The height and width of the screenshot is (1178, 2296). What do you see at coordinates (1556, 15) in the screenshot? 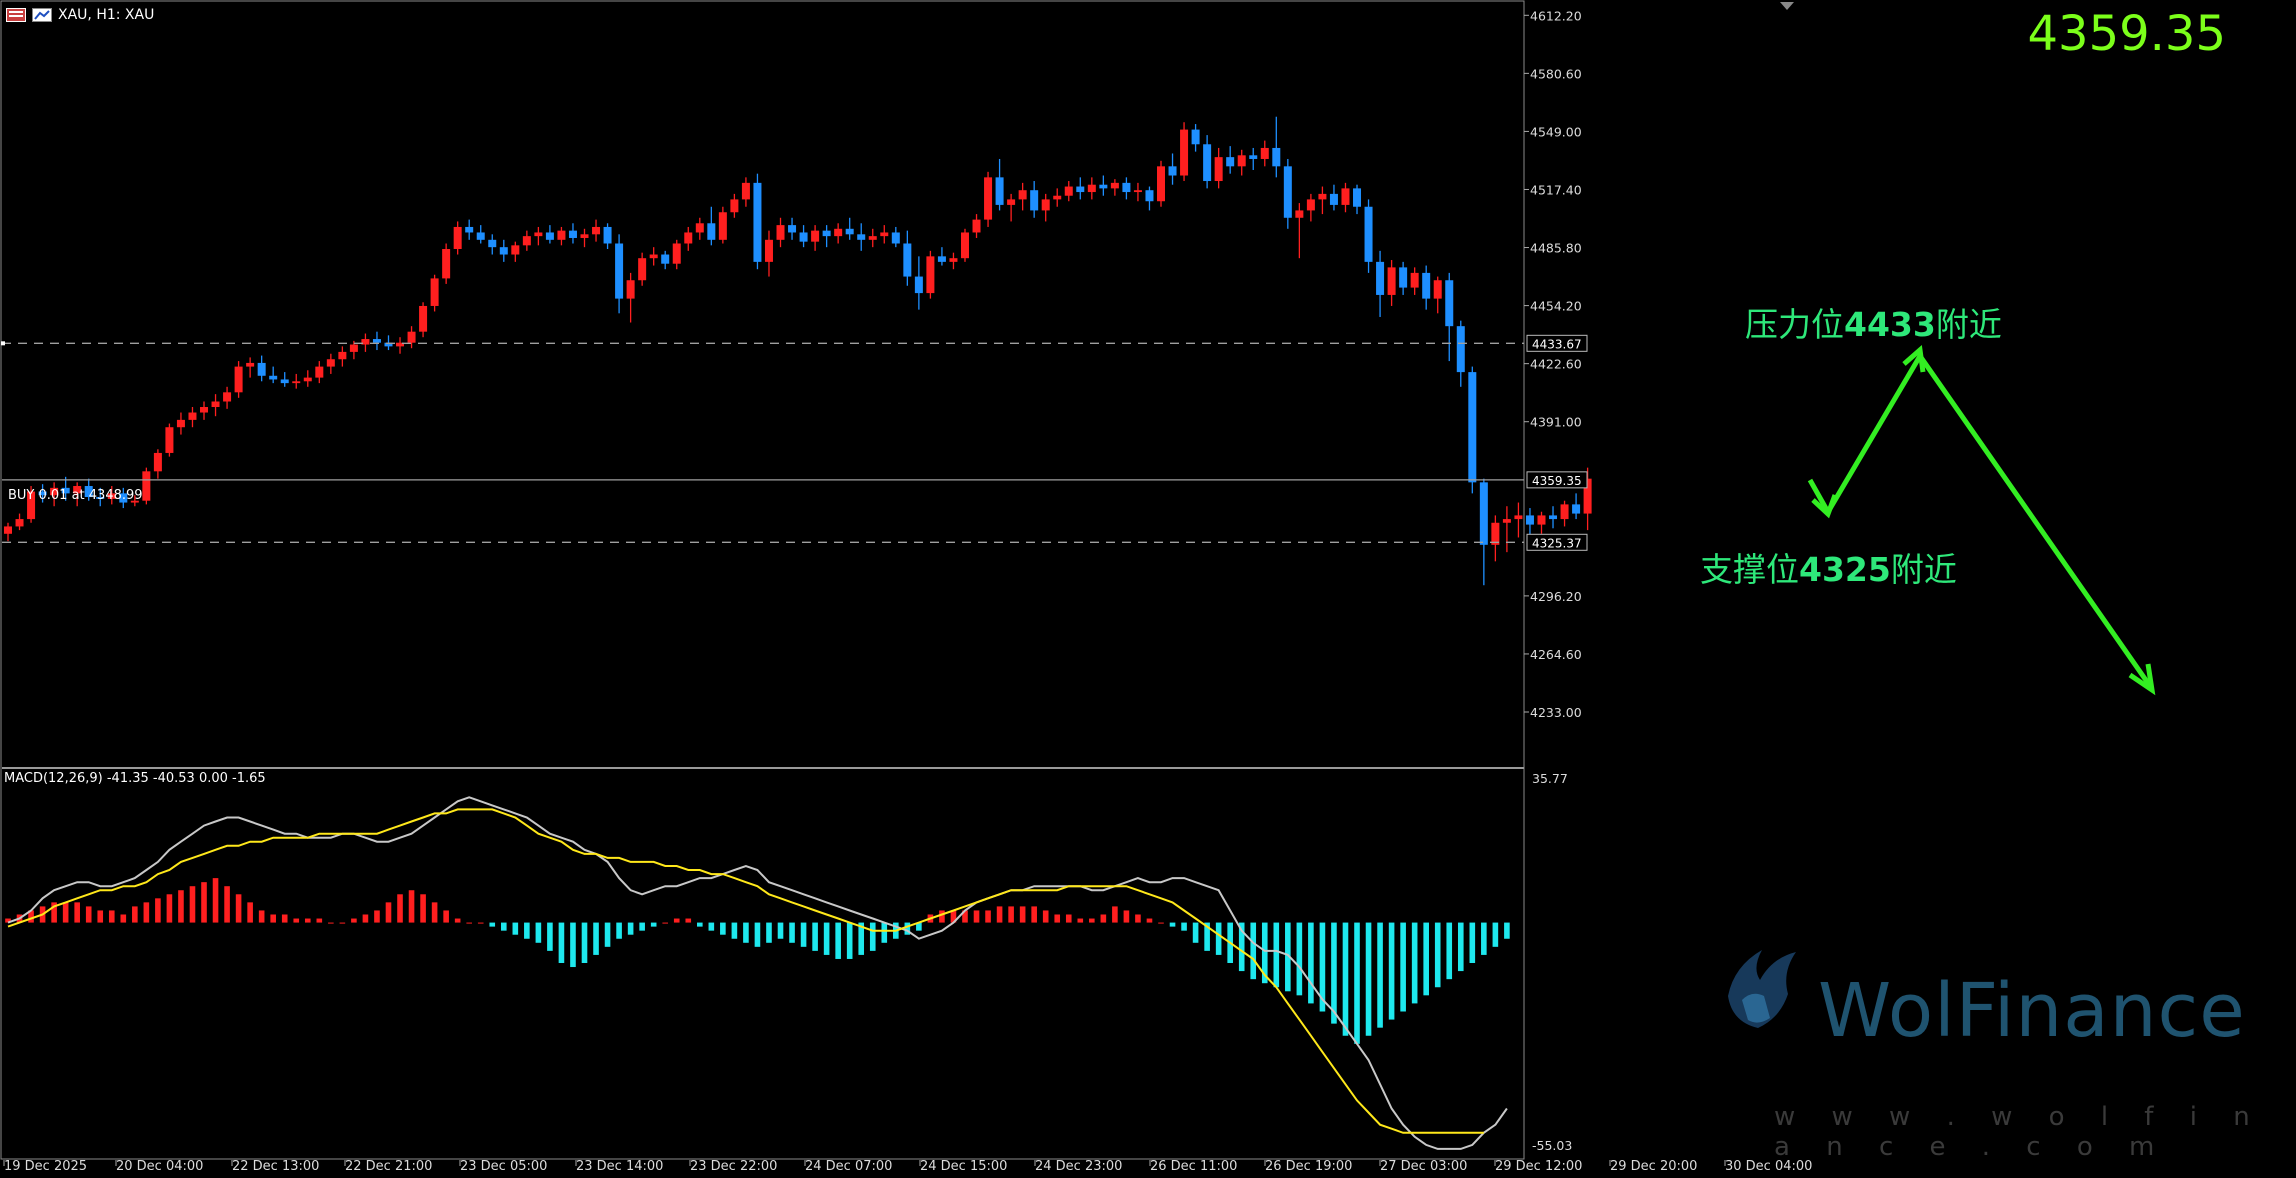
I see `price-tick-label: 4612.20` at bounding box center [1556, 15].